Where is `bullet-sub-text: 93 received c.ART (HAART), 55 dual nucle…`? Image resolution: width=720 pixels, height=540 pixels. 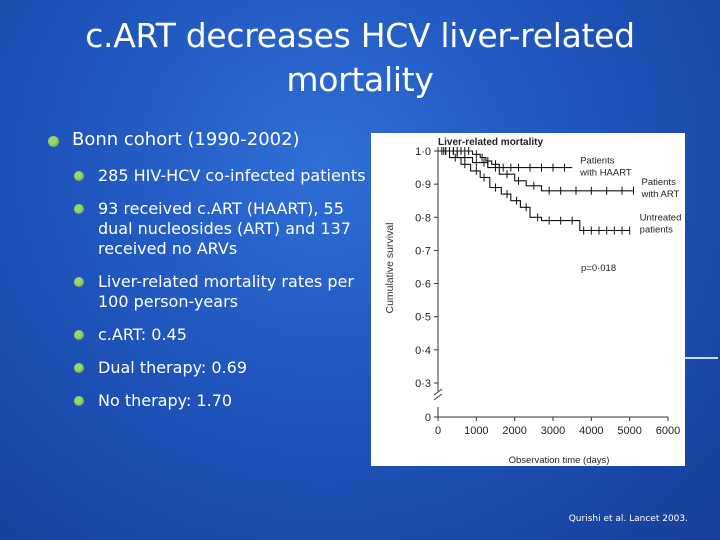 bullet-sub-text: 93 received c.ART (HAART), 55 dual nucle… is located at coordinates (224, 228).